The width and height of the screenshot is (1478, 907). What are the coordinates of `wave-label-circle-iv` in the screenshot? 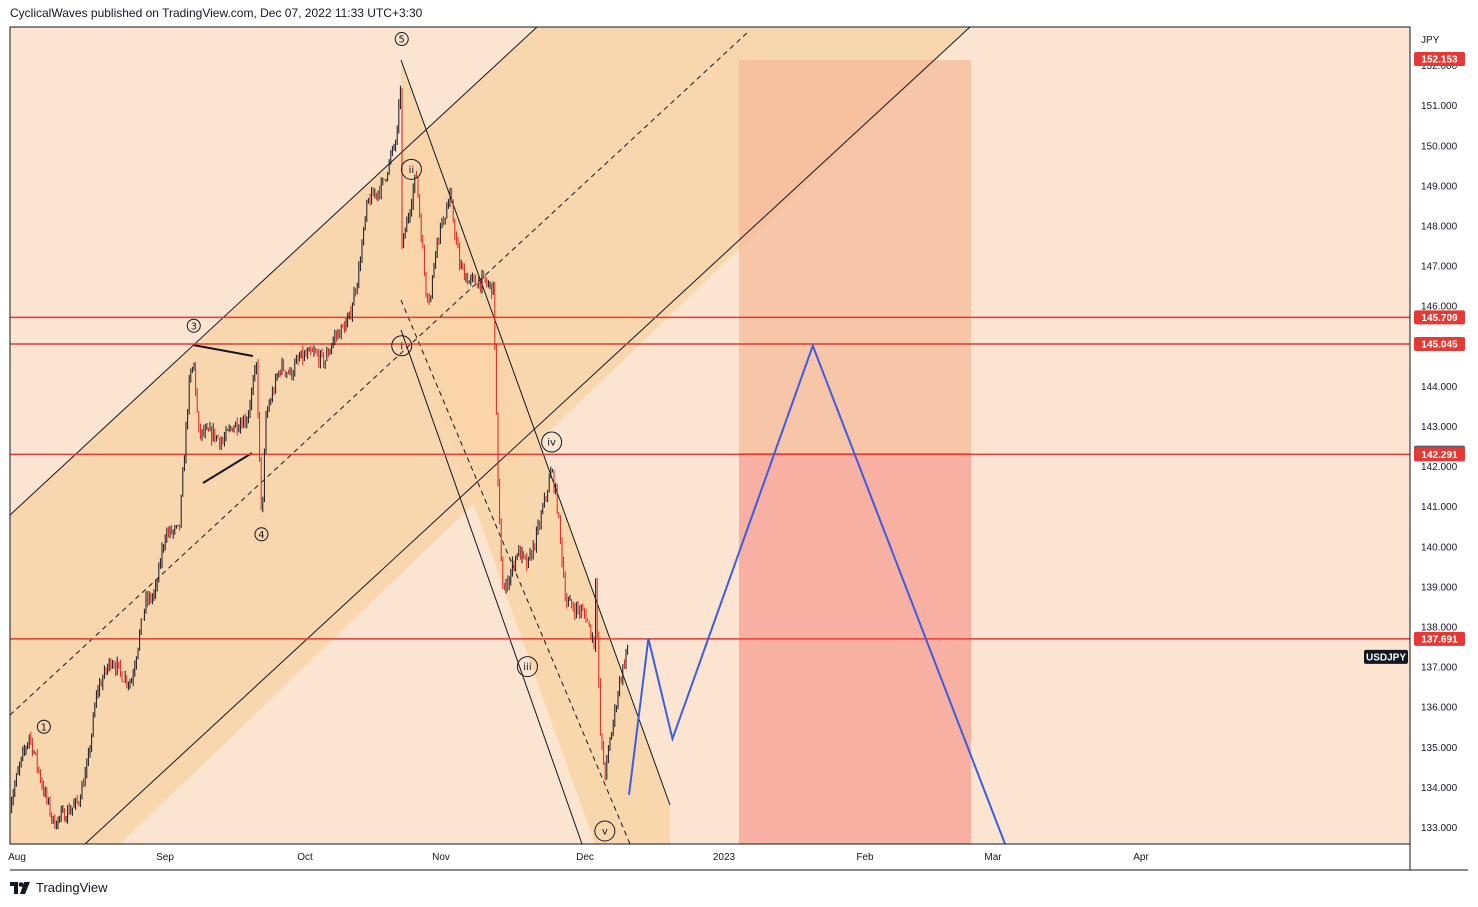 It's located at (552, 442).